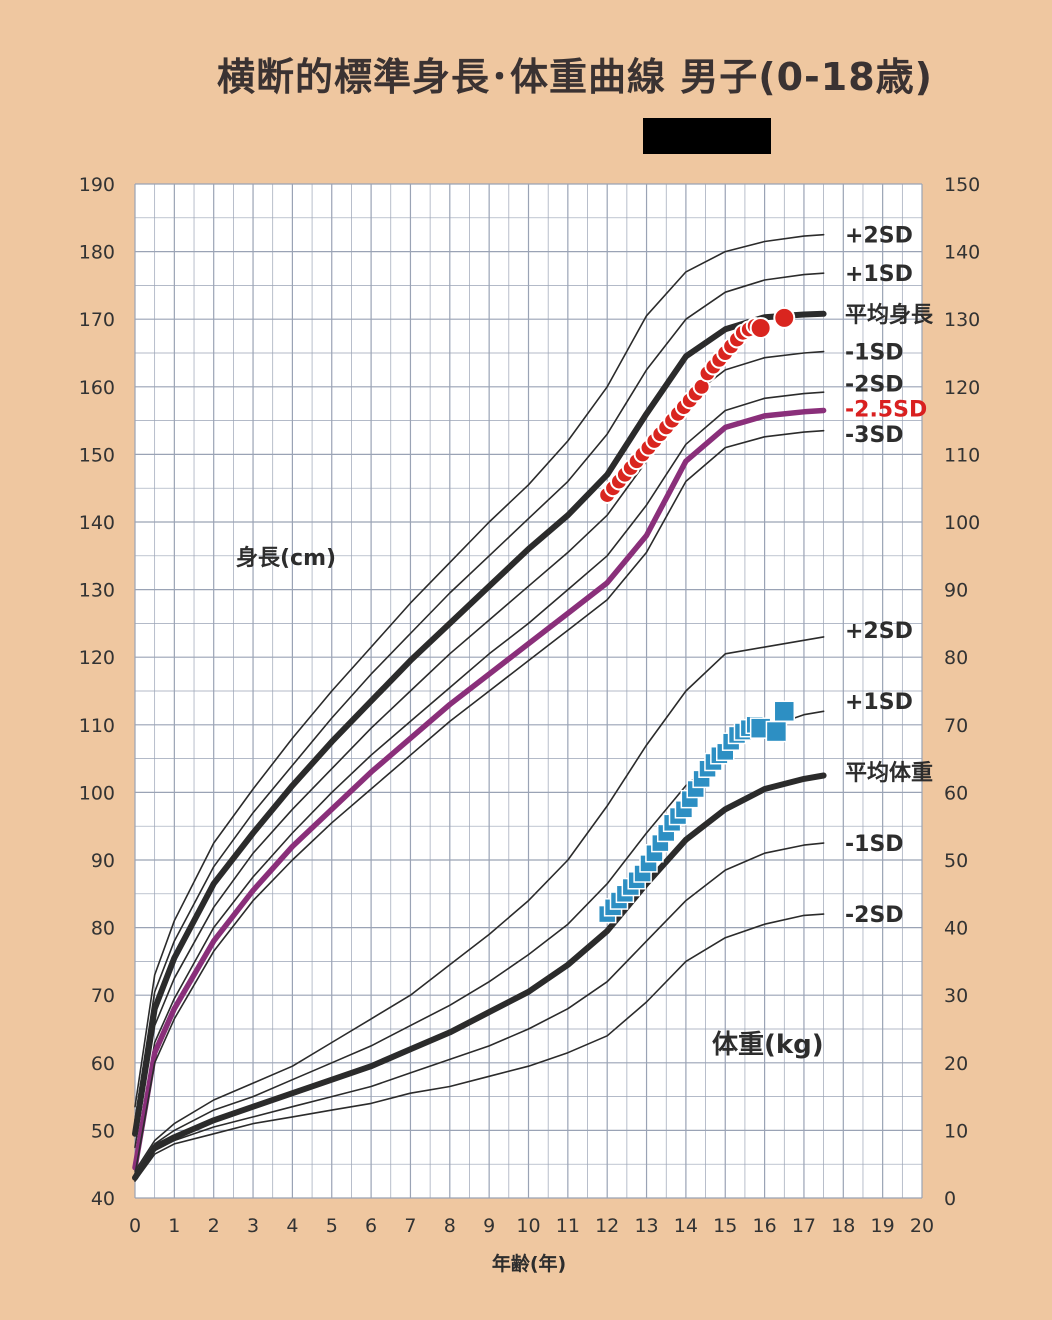 The width and height of the screenshot is (1052, 1320). Describe the element at coordinates (768, 1045) in the screenshot. I see `weight-axis-title: 体重(kg)` at that location.